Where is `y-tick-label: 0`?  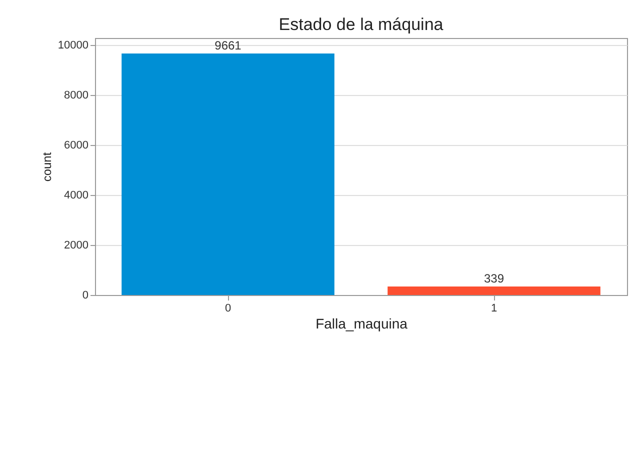 y-tick-label: 0 is located at coordinates (85, 296).